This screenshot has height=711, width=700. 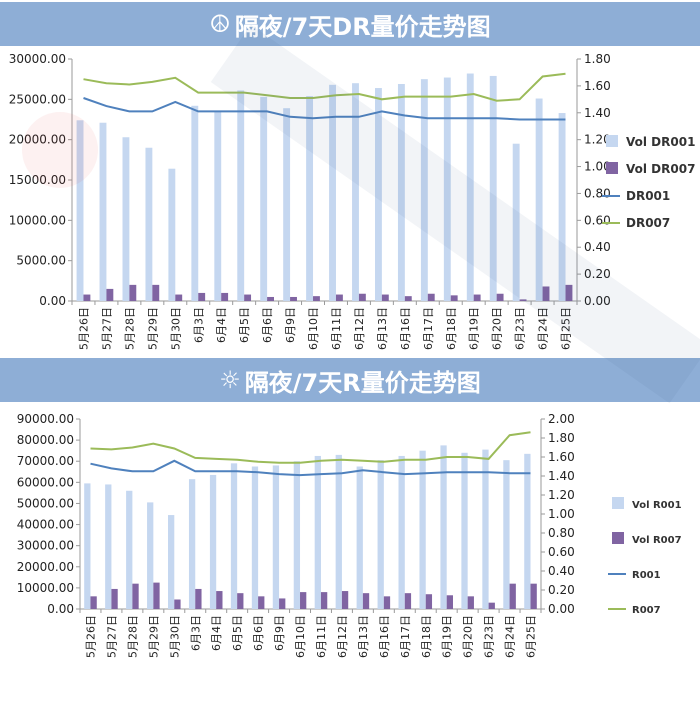 What do you see at coordinates (474, 328) in the screenshot?
I see `chart-1-x-tick-label: 6月19日` at bounding box center [474, 328].